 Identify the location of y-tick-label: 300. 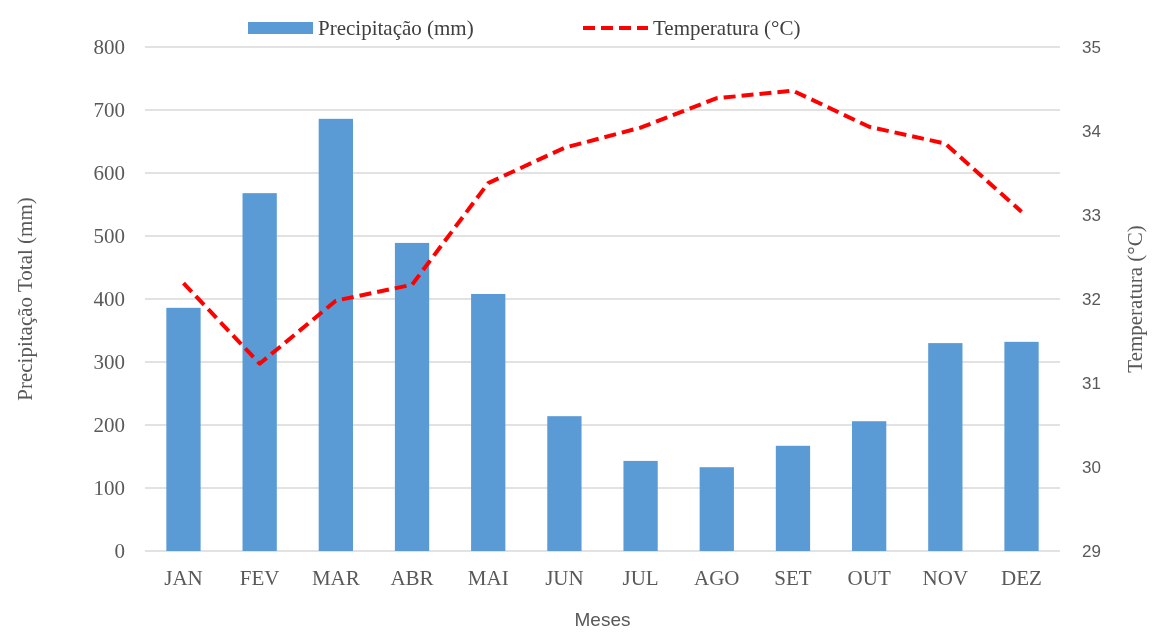
(109, 362).